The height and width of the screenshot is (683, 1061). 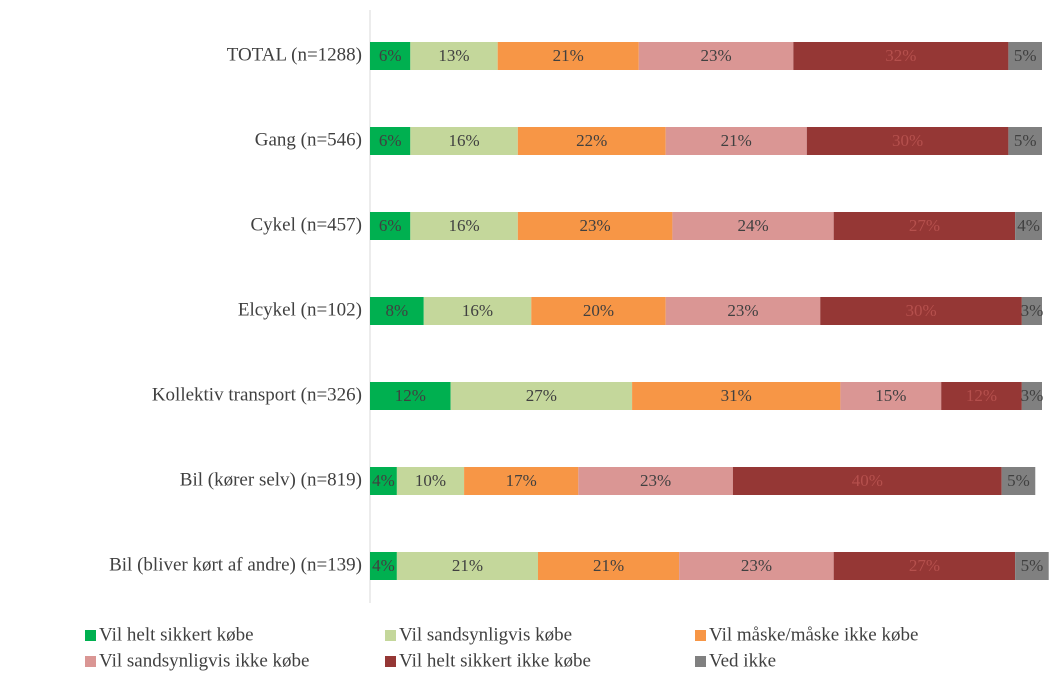 What do you see at coordinates (306, 224) in the screenshot?
I see `category-label: Cykel (n=457)` at bounding box center [306, 224].